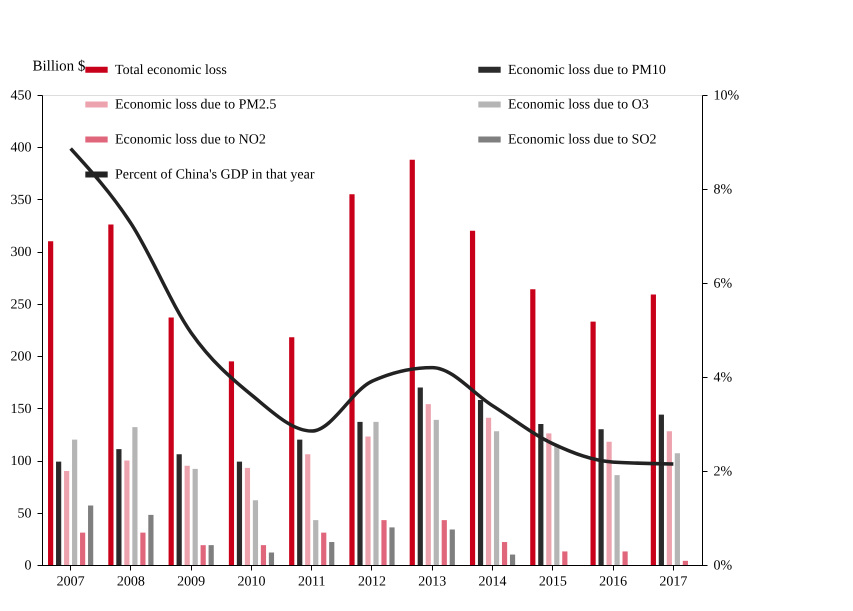  What do you see at coordinates (723, 378) in the screenshot?
I see `y2-tick-label: 4%` at bounding box center [723, 378].